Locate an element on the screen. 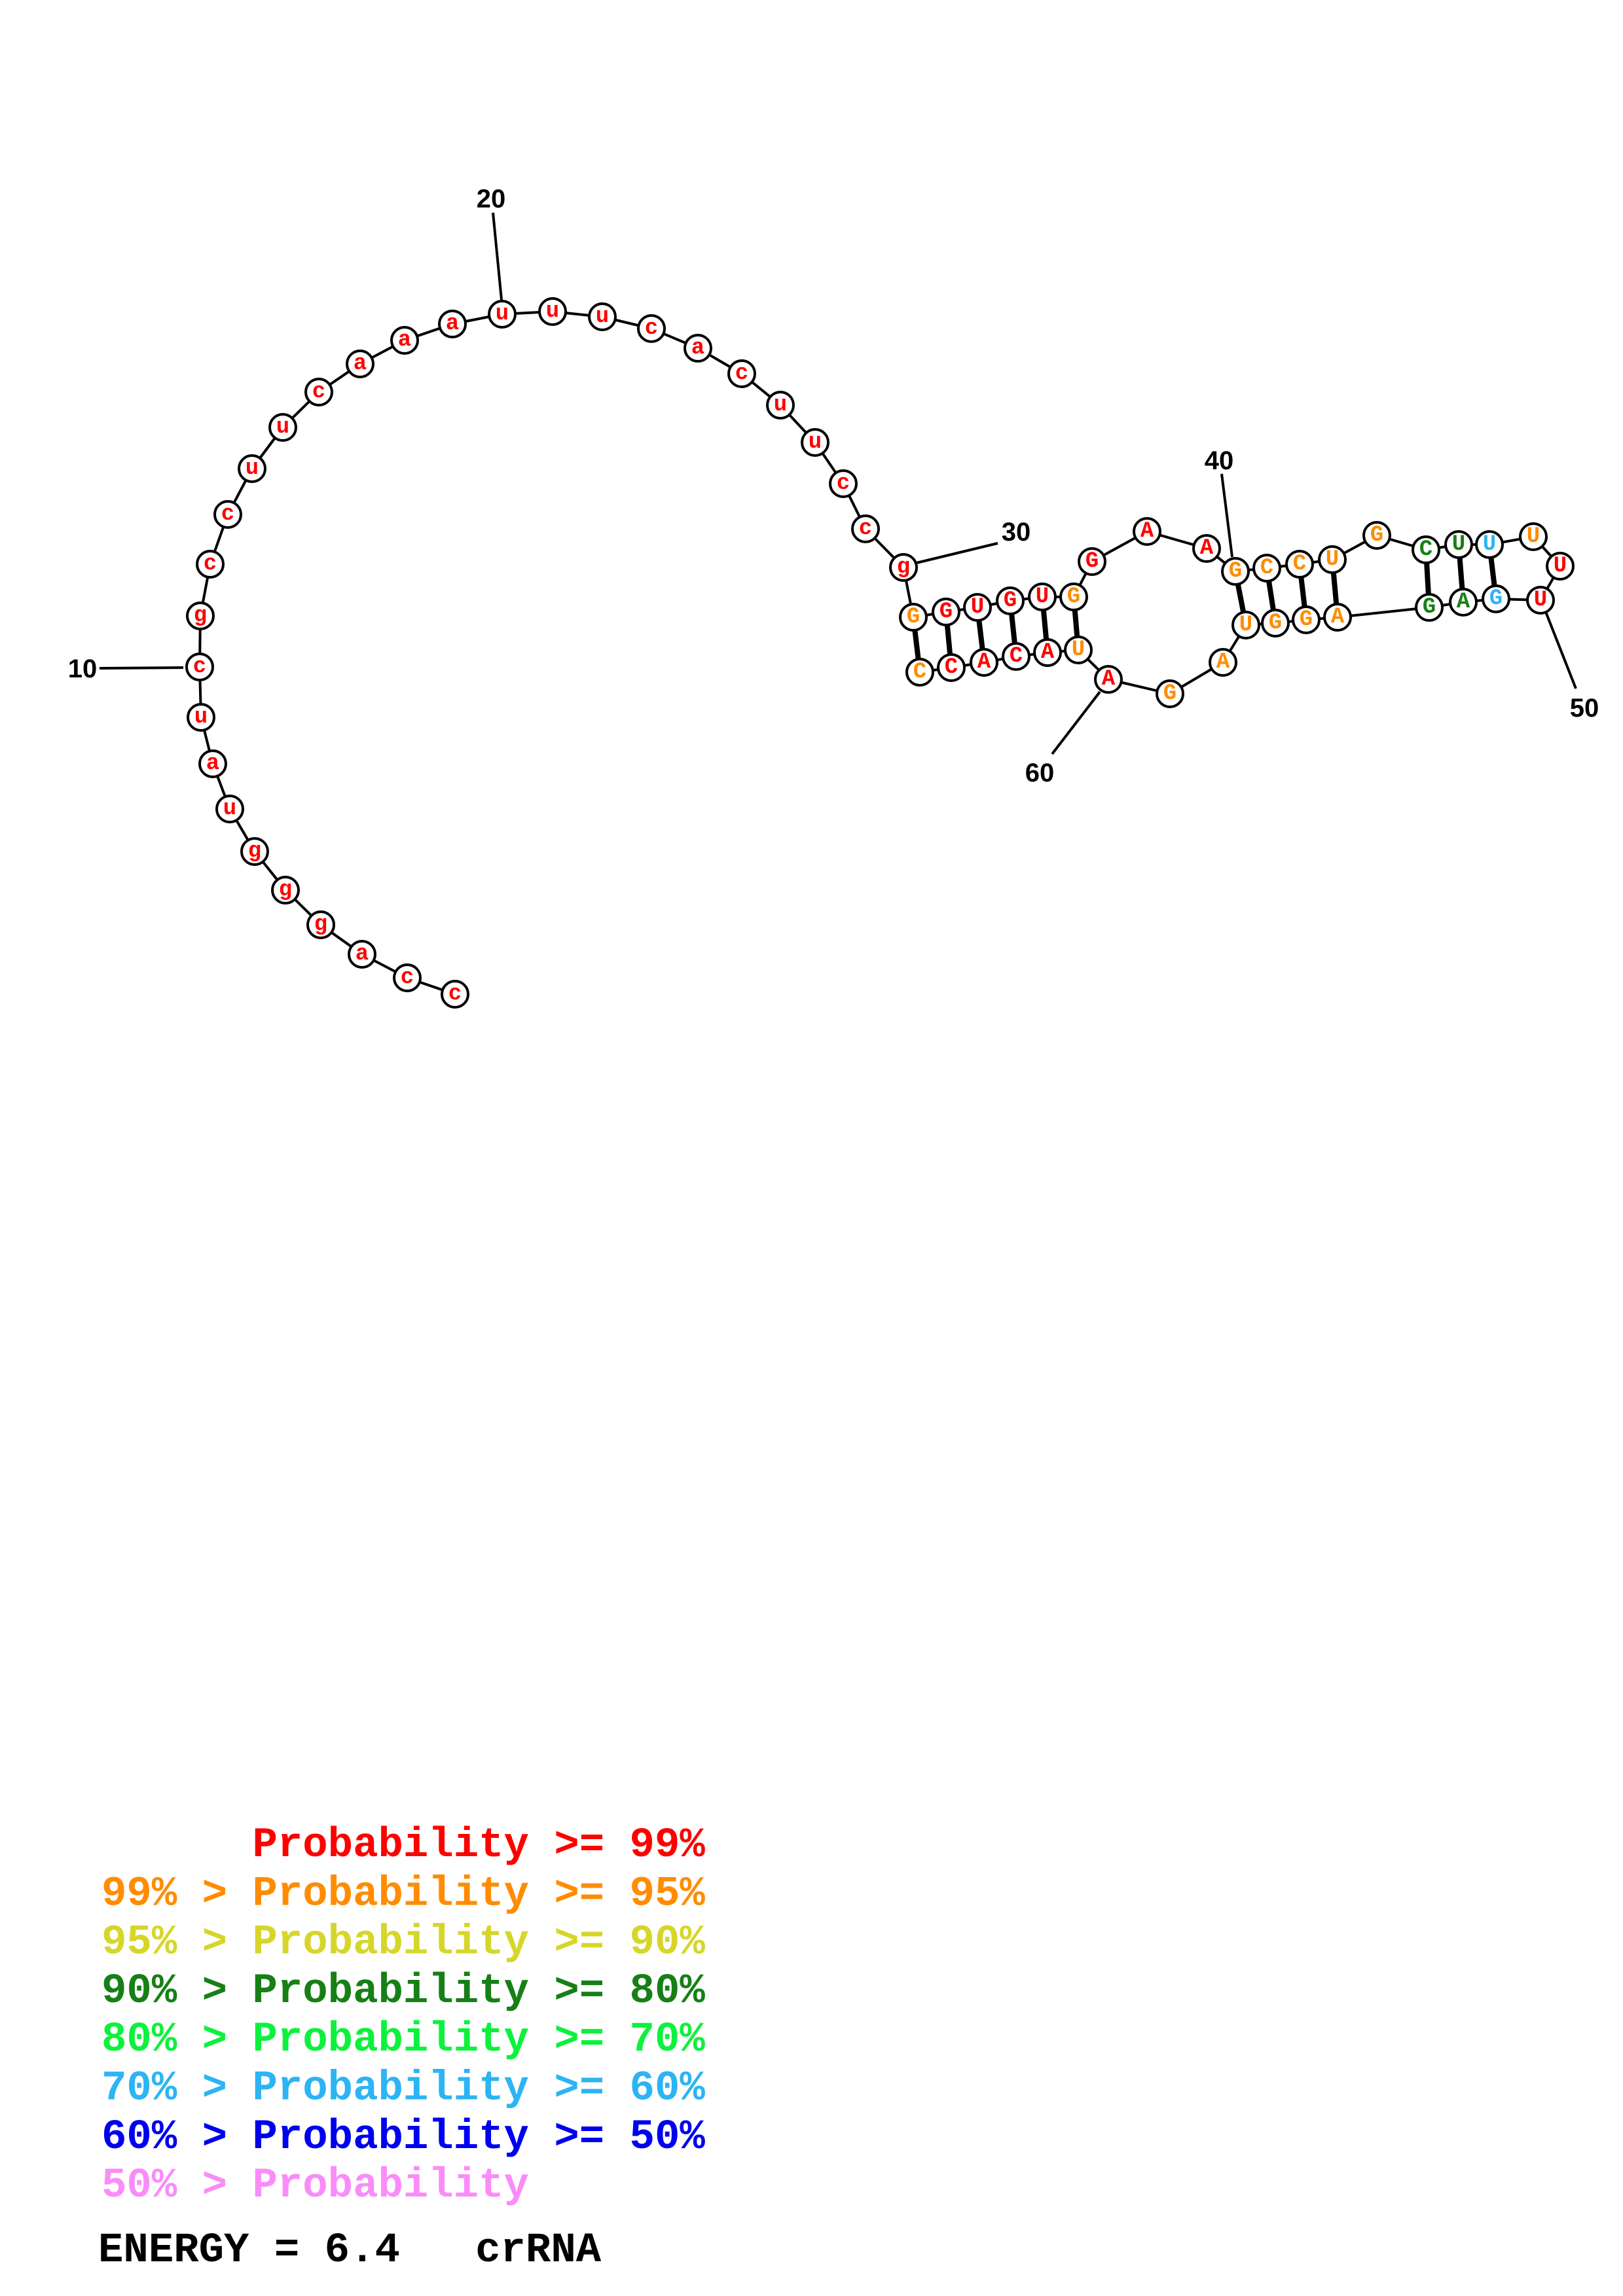 The image size is (1623, 2296). legend-row: 80% > Probability >= 70% is located at coordinates (403, 2040).